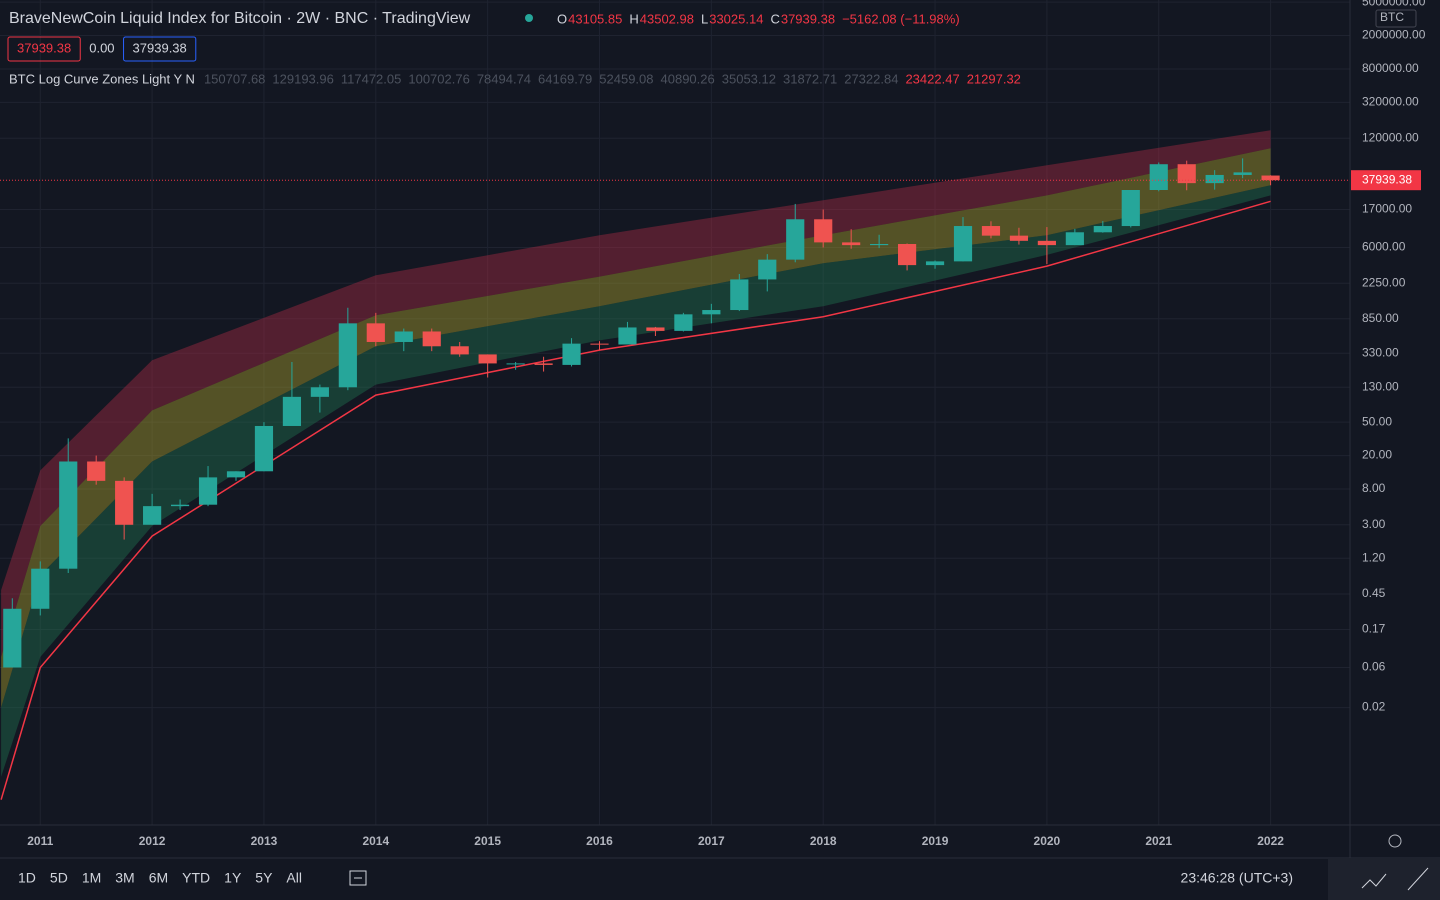  What do you see at coordinates (1374, 557) in the screenshot?
I see `y-tick-label: 1.20` at bounding box center [1374, 557].